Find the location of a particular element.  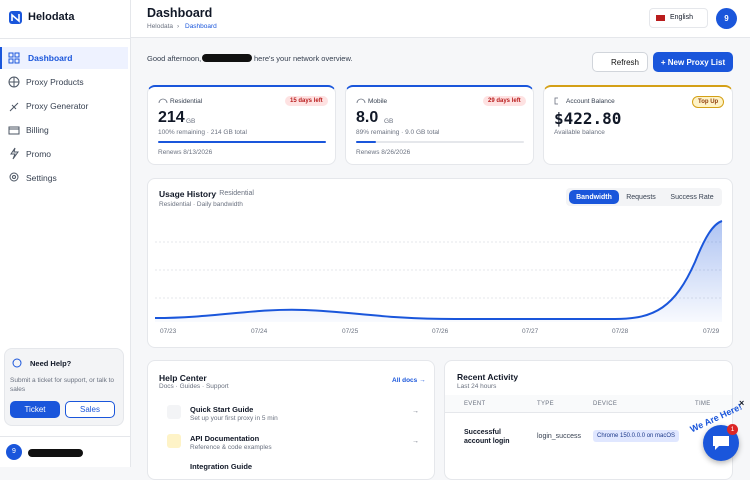

greeting: here's your network overview. is located at coordinates (303, 58).